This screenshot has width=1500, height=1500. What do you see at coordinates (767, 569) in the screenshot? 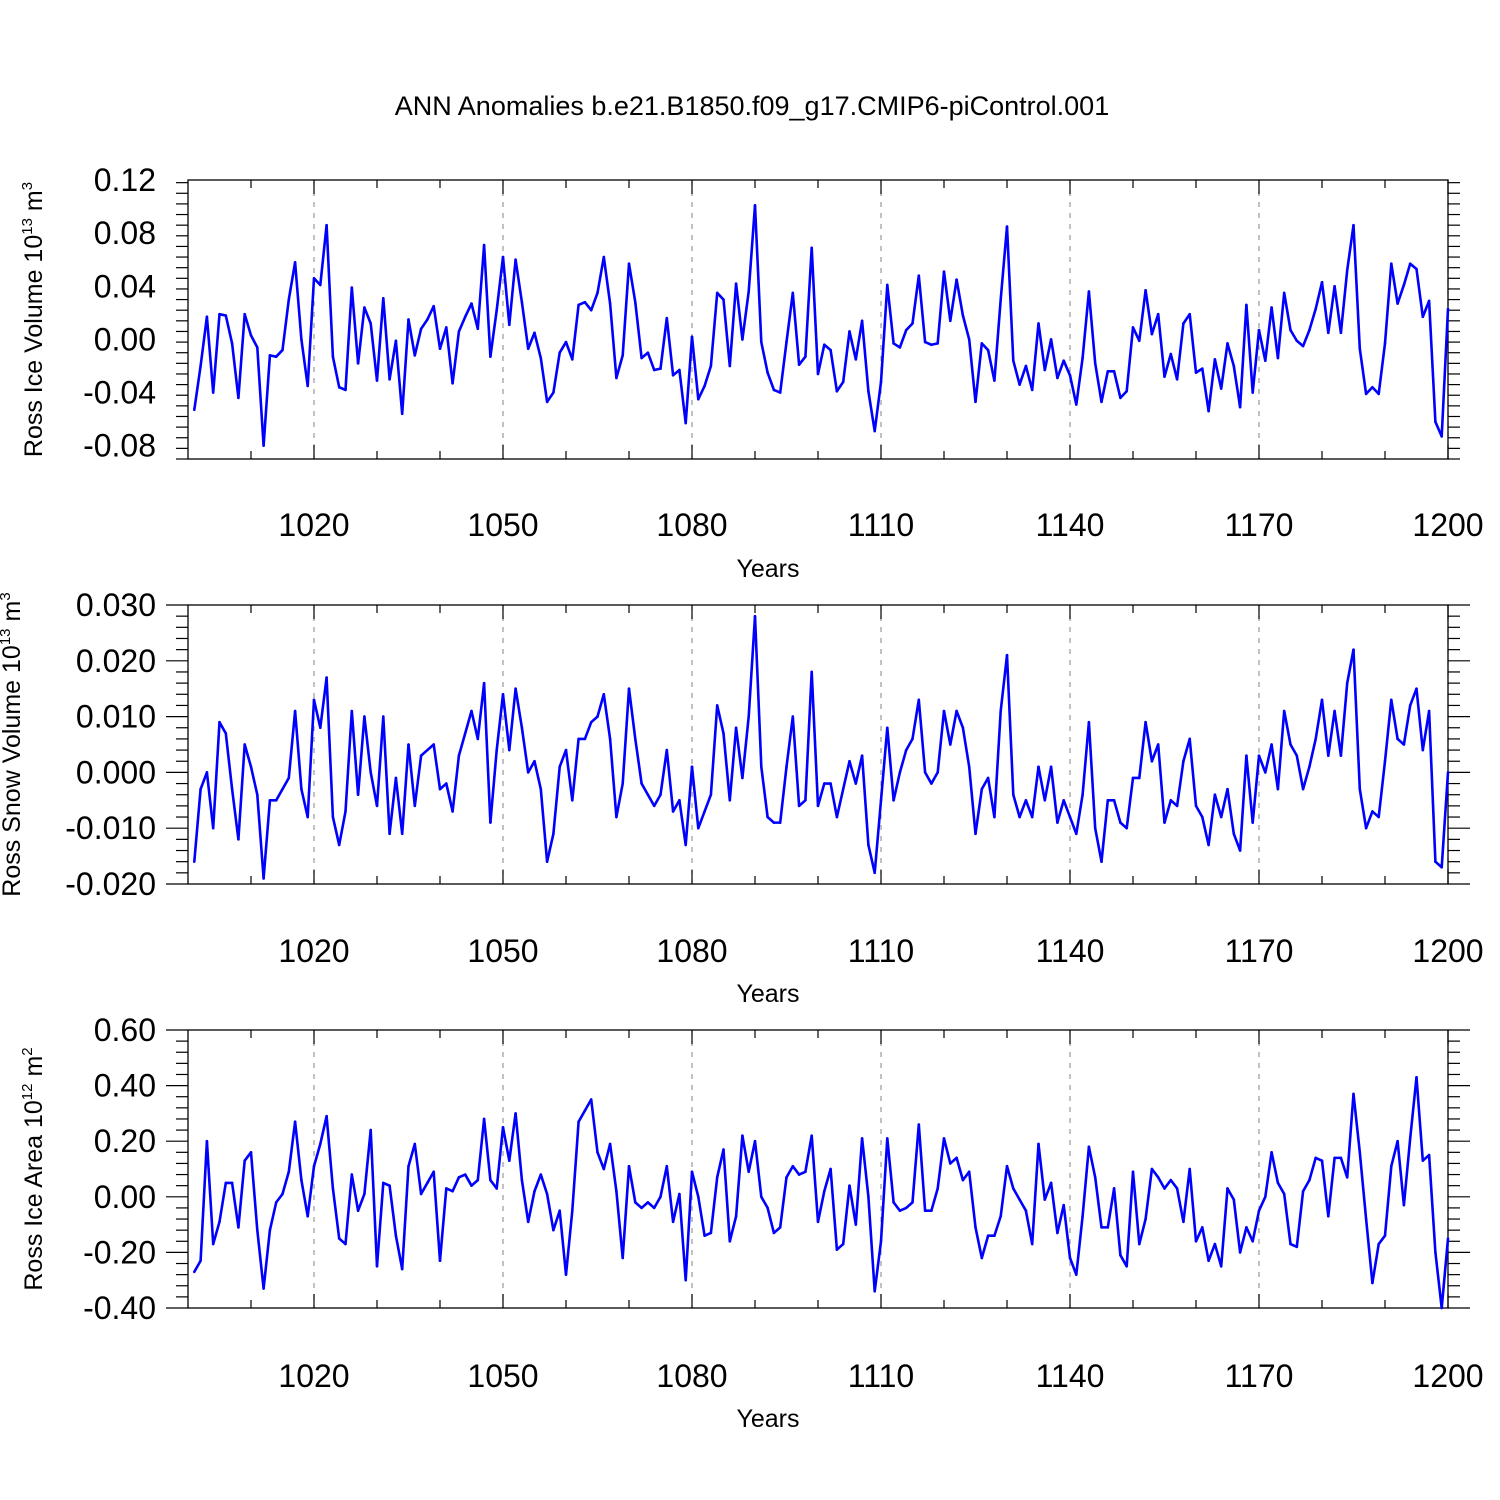
I see `x-axis-label: Years` at bounding box center [767, 569].